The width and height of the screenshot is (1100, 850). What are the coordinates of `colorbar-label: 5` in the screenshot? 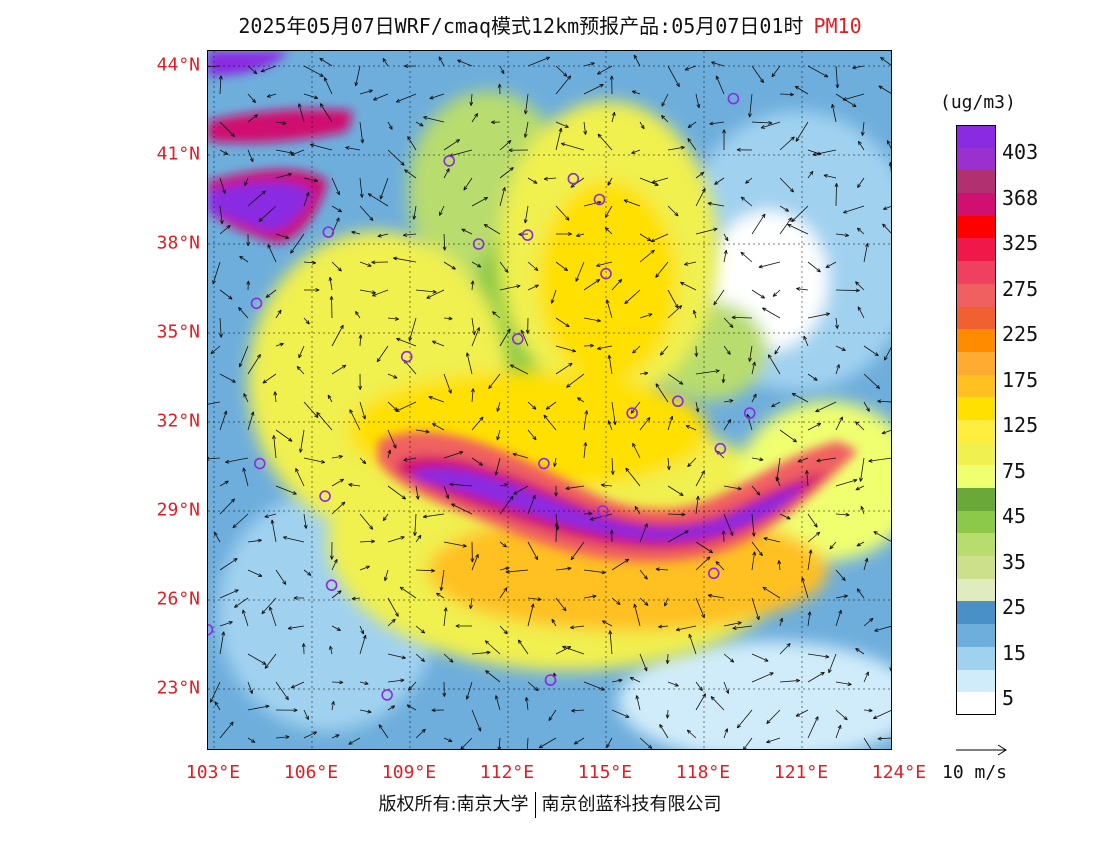 It's located at (1008, 698).